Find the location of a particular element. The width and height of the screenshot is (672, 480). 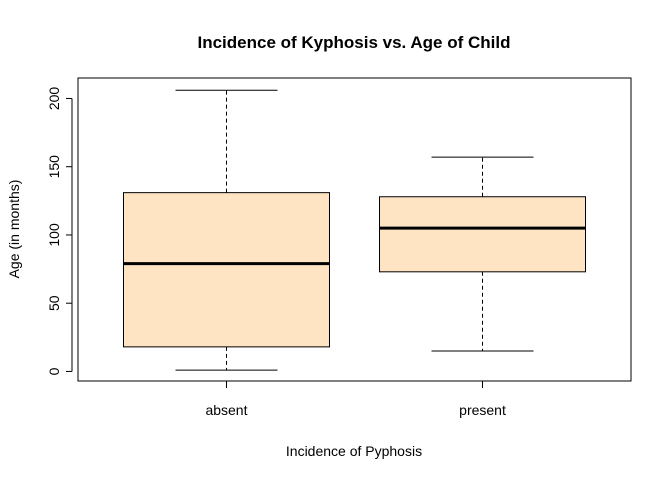

y-tick-label: 100 is located at coordinates (54, 235).